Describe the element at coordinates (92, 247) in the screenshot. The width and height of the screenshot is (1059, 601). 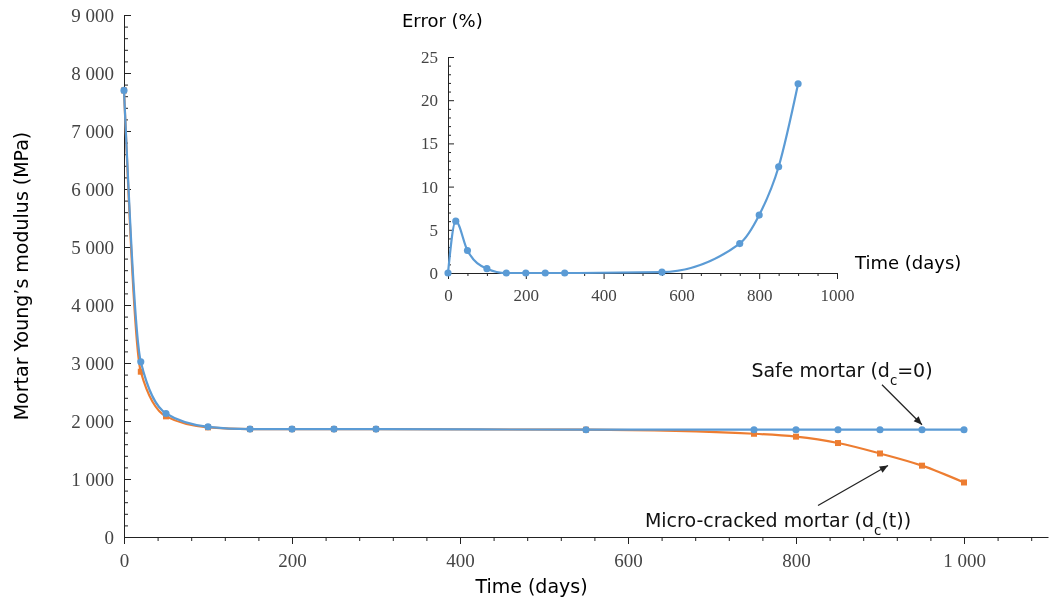
I see `y-tick-label: 5 000` at that location.